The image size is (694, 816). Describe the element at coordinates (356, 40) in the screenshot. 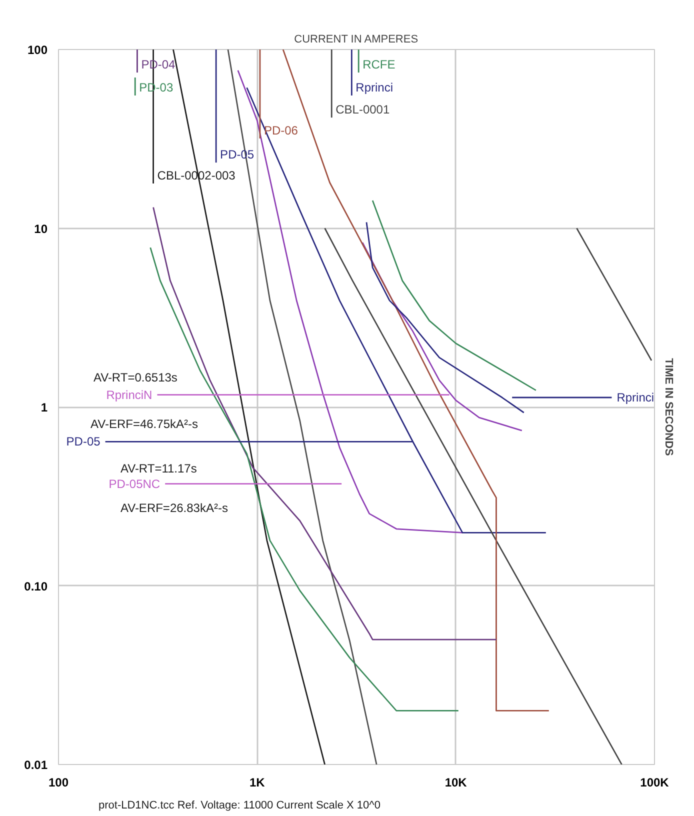

I see `x-axis-title: CURRENT IN AMPERES` at that location.